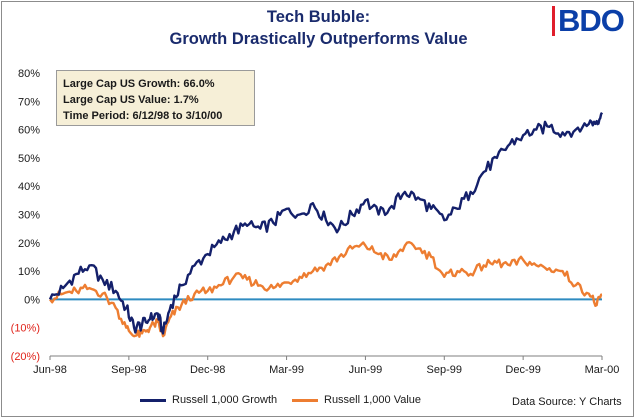  What do you see at coordinates (29, 272) in the screenshot?
I see `y-tick-label: 10%` at bounding box center [29, 272].